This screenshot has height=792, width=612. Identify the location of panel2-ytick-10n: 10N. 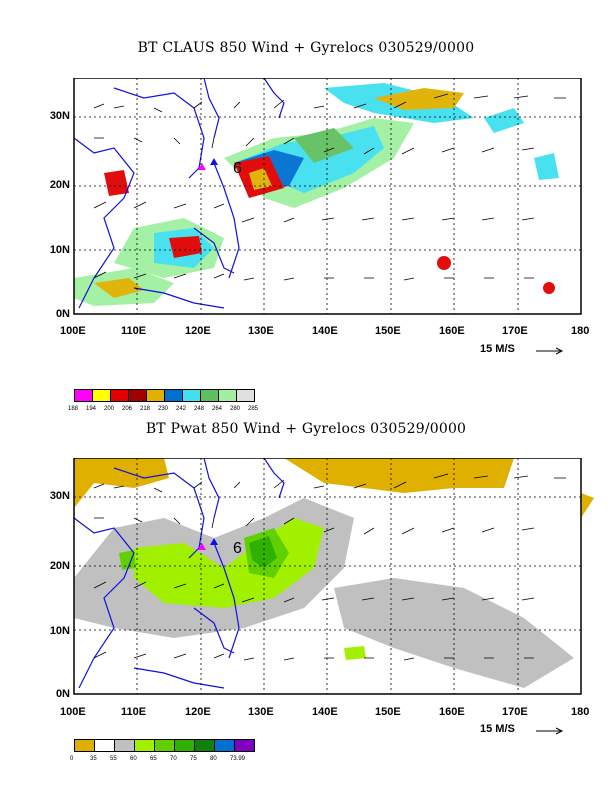
(59, 631).